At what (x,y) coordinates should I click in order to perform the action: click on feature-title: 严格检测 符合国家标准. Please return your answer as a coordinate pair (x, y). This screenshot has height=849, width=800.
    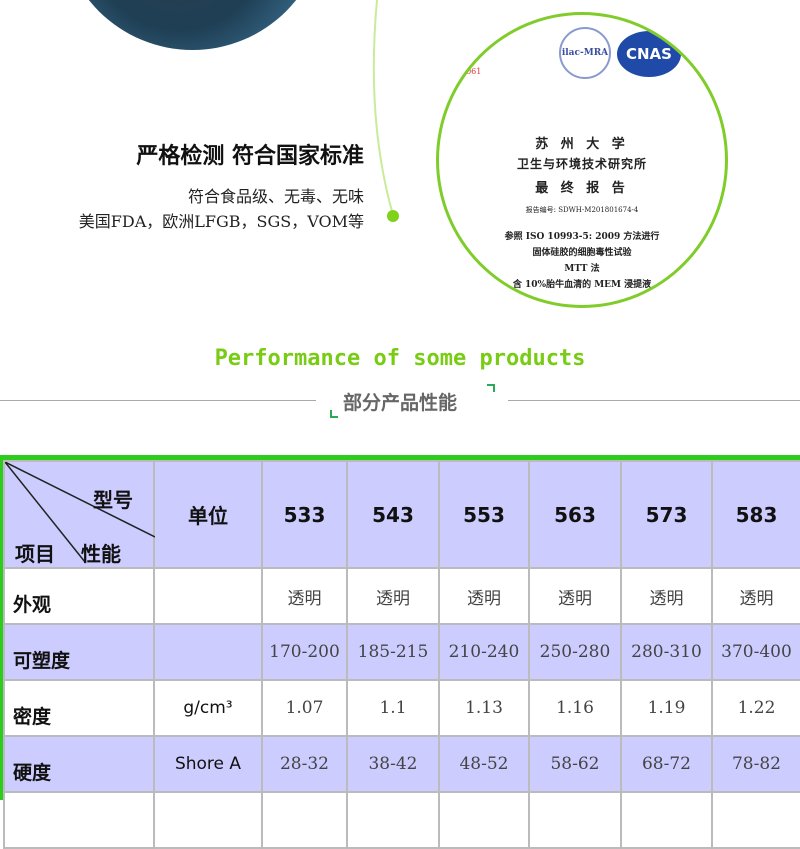
    Looking at the image, I should click on (250, 156).